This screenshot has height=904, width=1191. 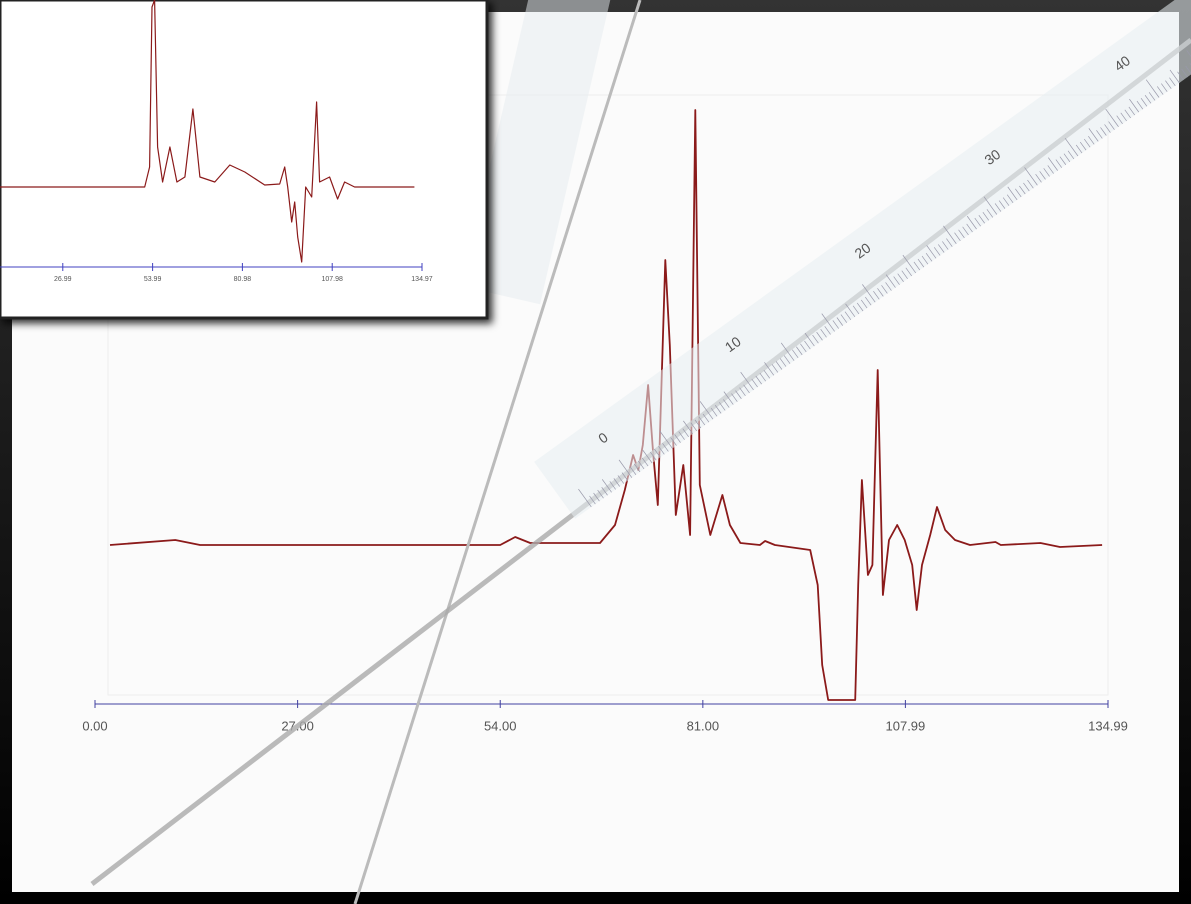 What do you see at coordinates (500, 725) in the screenshot?
I see `x-tick-label: 54.00` at bounding box center [500, 725].